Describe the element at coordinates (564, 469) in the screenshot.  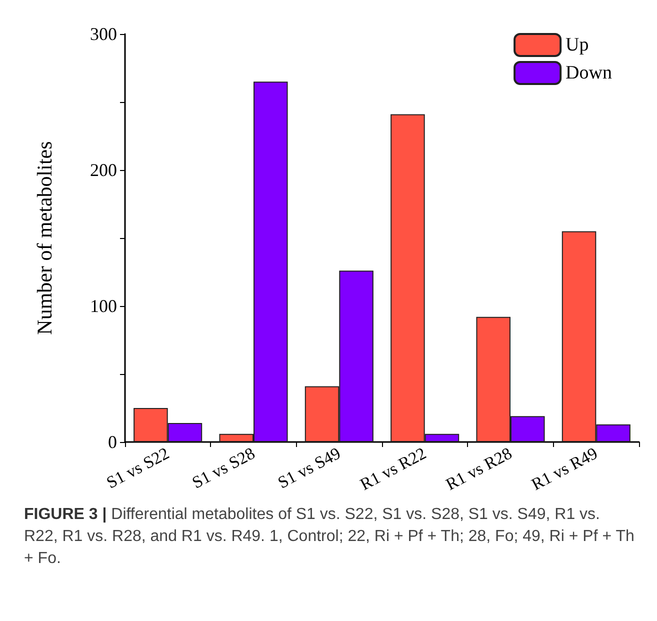
I see `x-tick-label: R1 vs R49` at that location.